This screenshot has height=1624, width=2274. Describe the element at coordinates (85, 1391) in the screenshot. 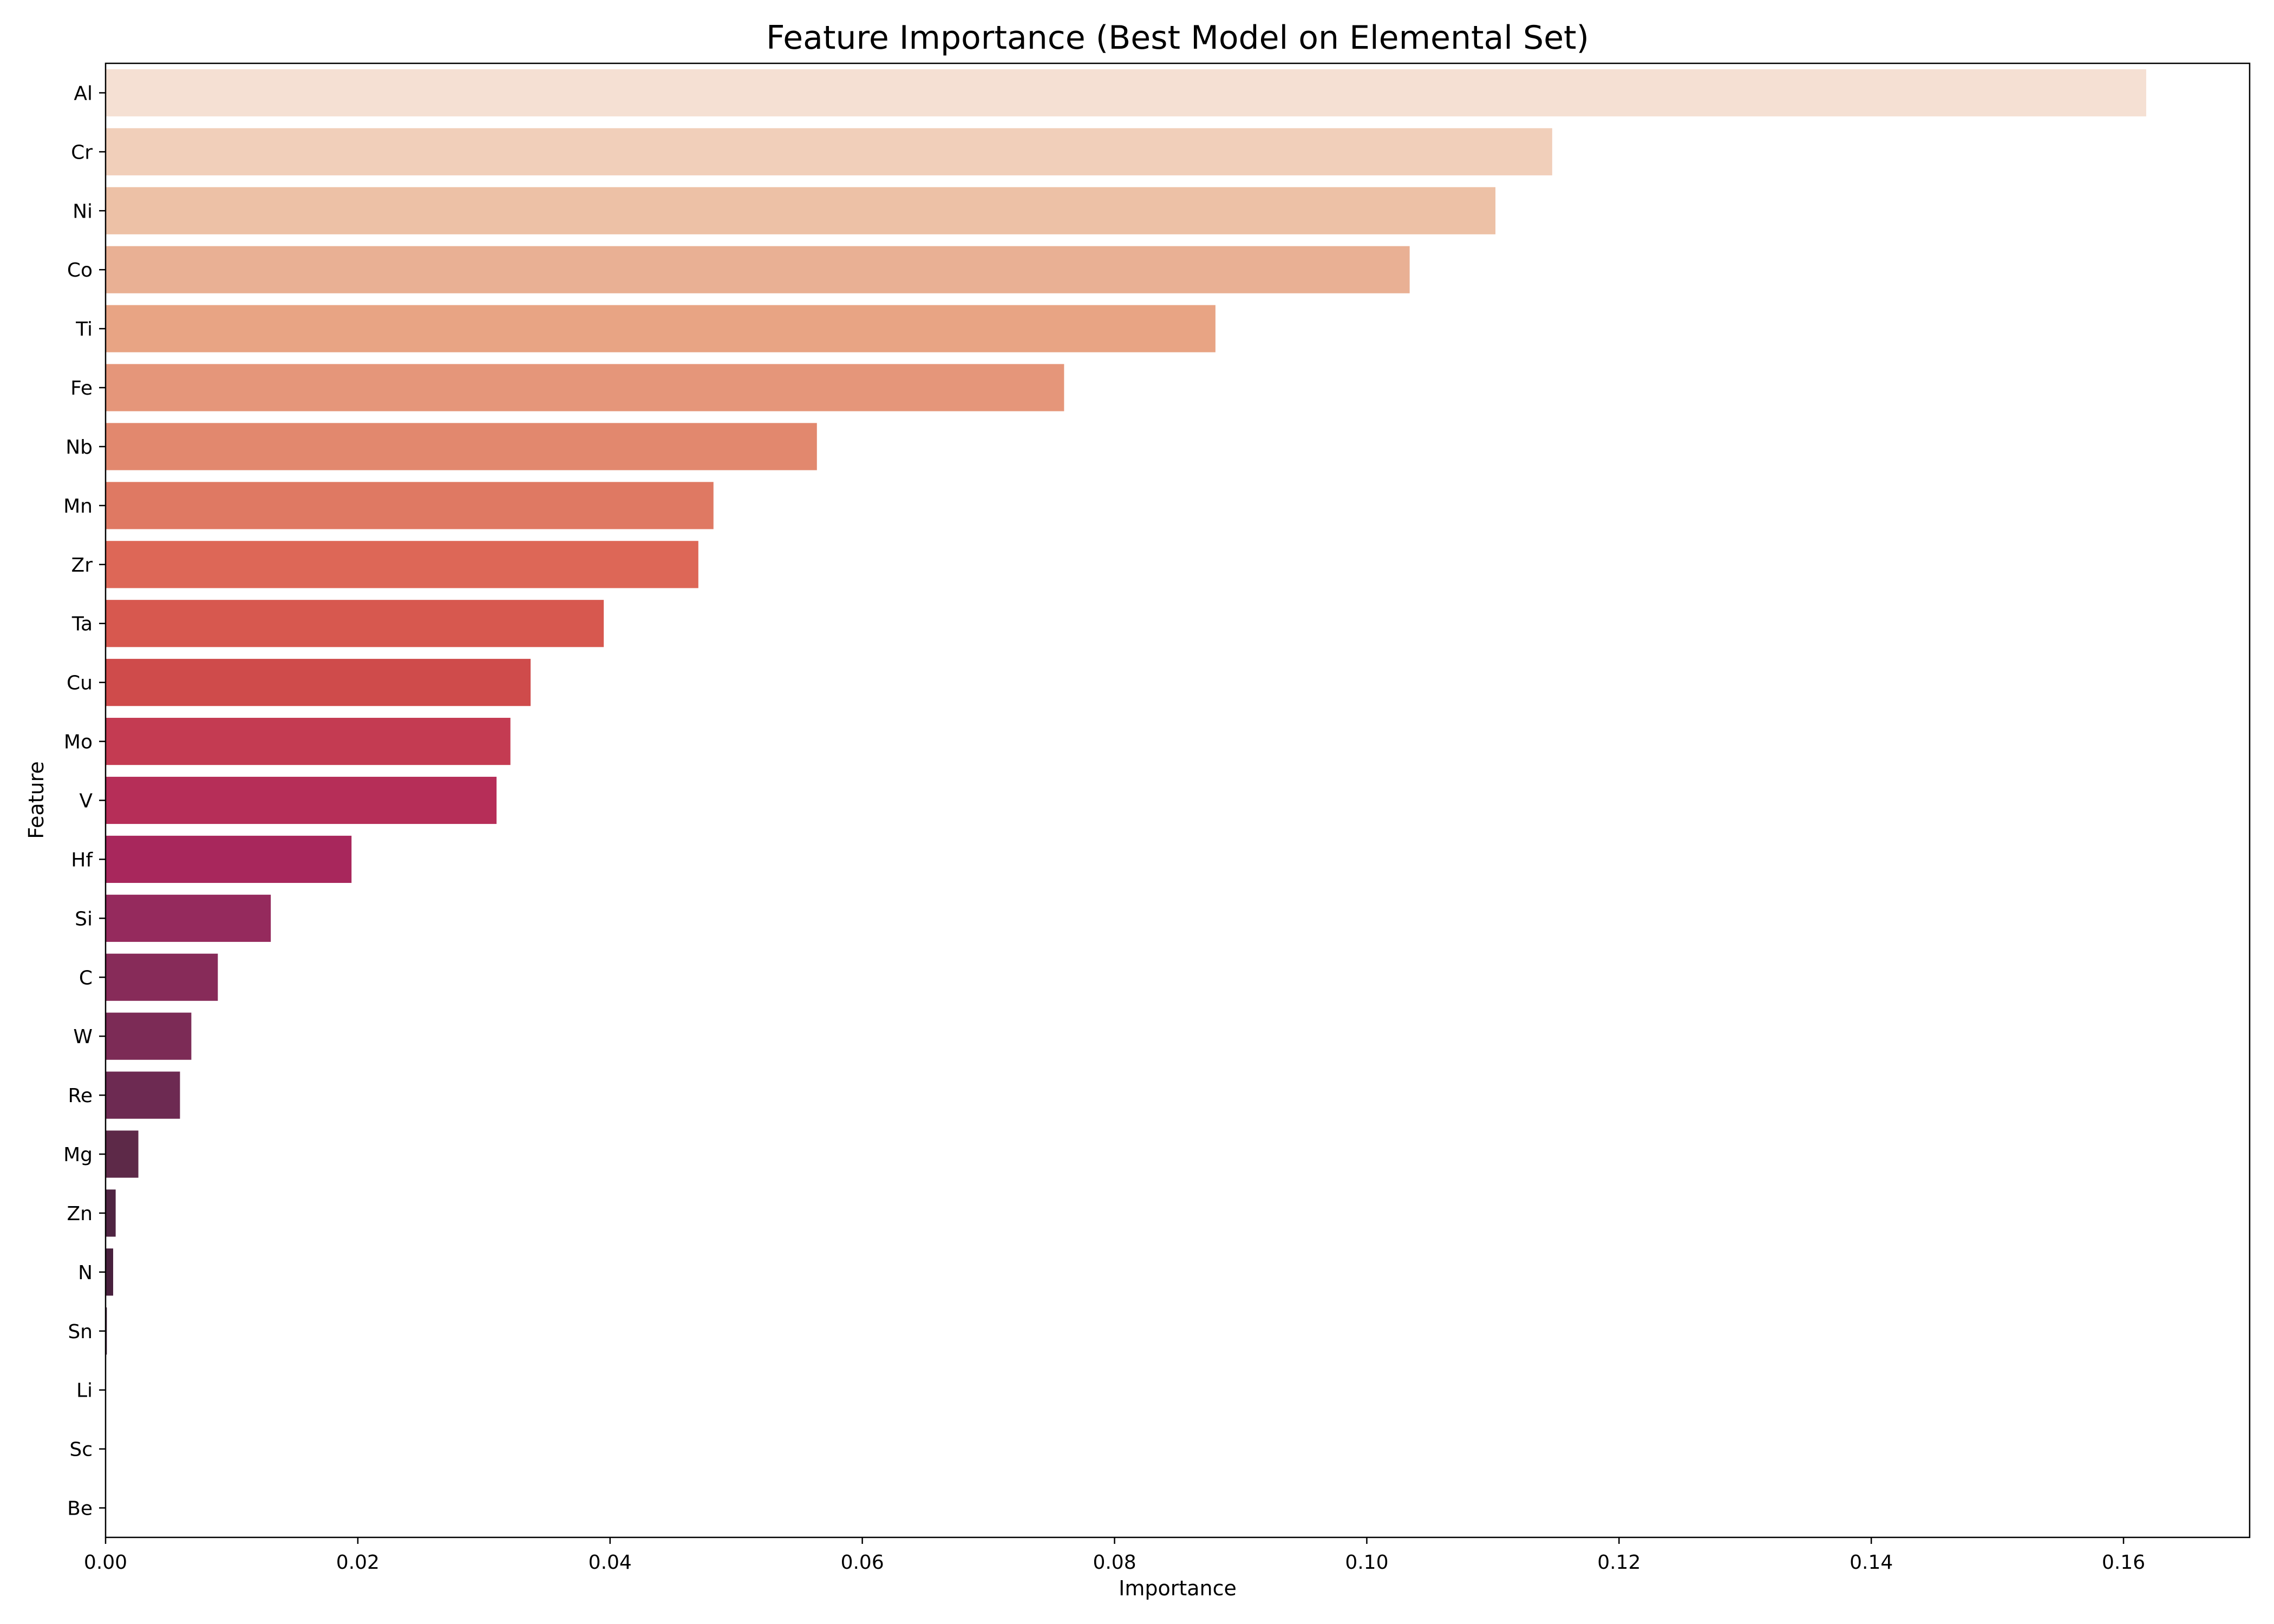

I see `y-tick-label-li: Li` at that location.